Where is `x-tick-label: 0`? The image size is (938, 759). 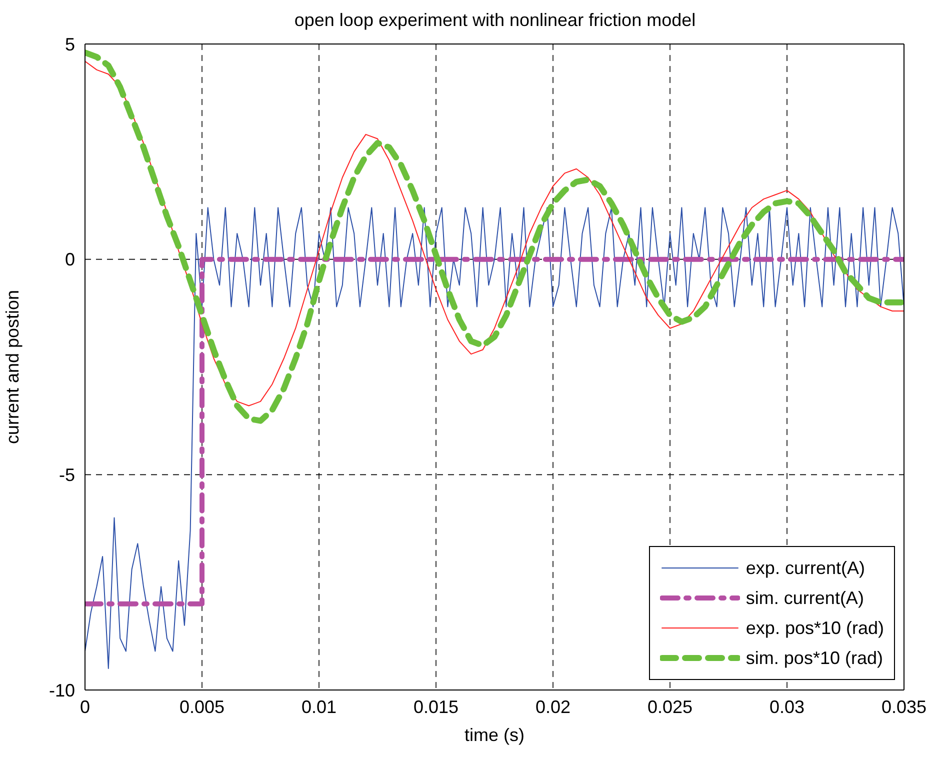
x-tick-label: 0 is located at coordinates (85, 706).